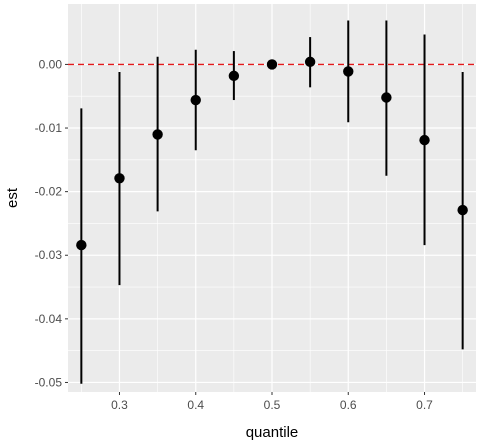  Describe the element at coordinates (272, 405) in the screenshot. I see `x-tick-label: 0.5` at that location.